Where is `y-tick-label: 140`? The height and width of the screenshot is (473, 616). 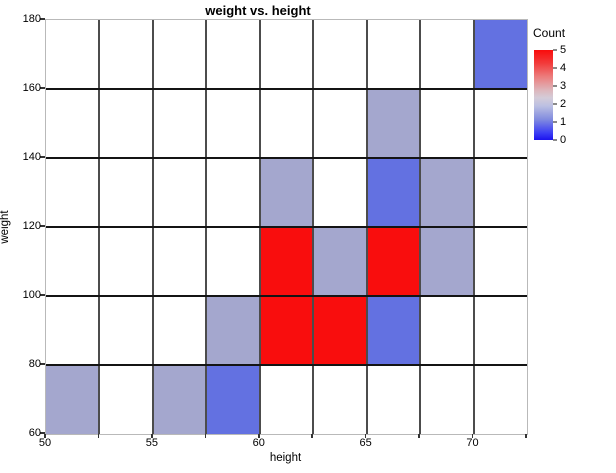
y-tick-label: 140 is located at coordinates (31, 157).